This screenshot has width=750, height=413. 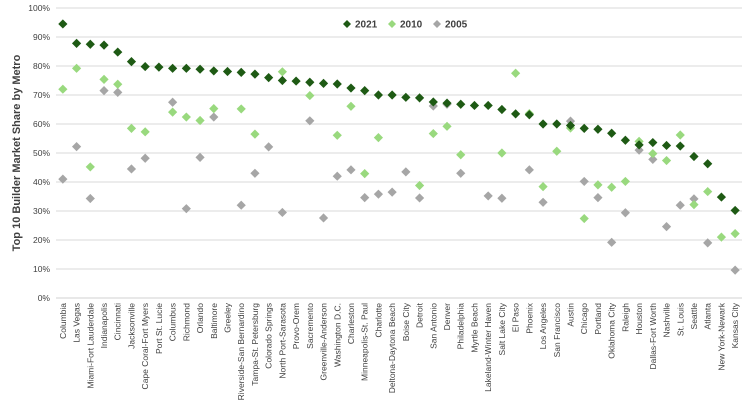 I want to click on x-tick-label: Riverside-San Bernardino, so click(x=241, y=352).